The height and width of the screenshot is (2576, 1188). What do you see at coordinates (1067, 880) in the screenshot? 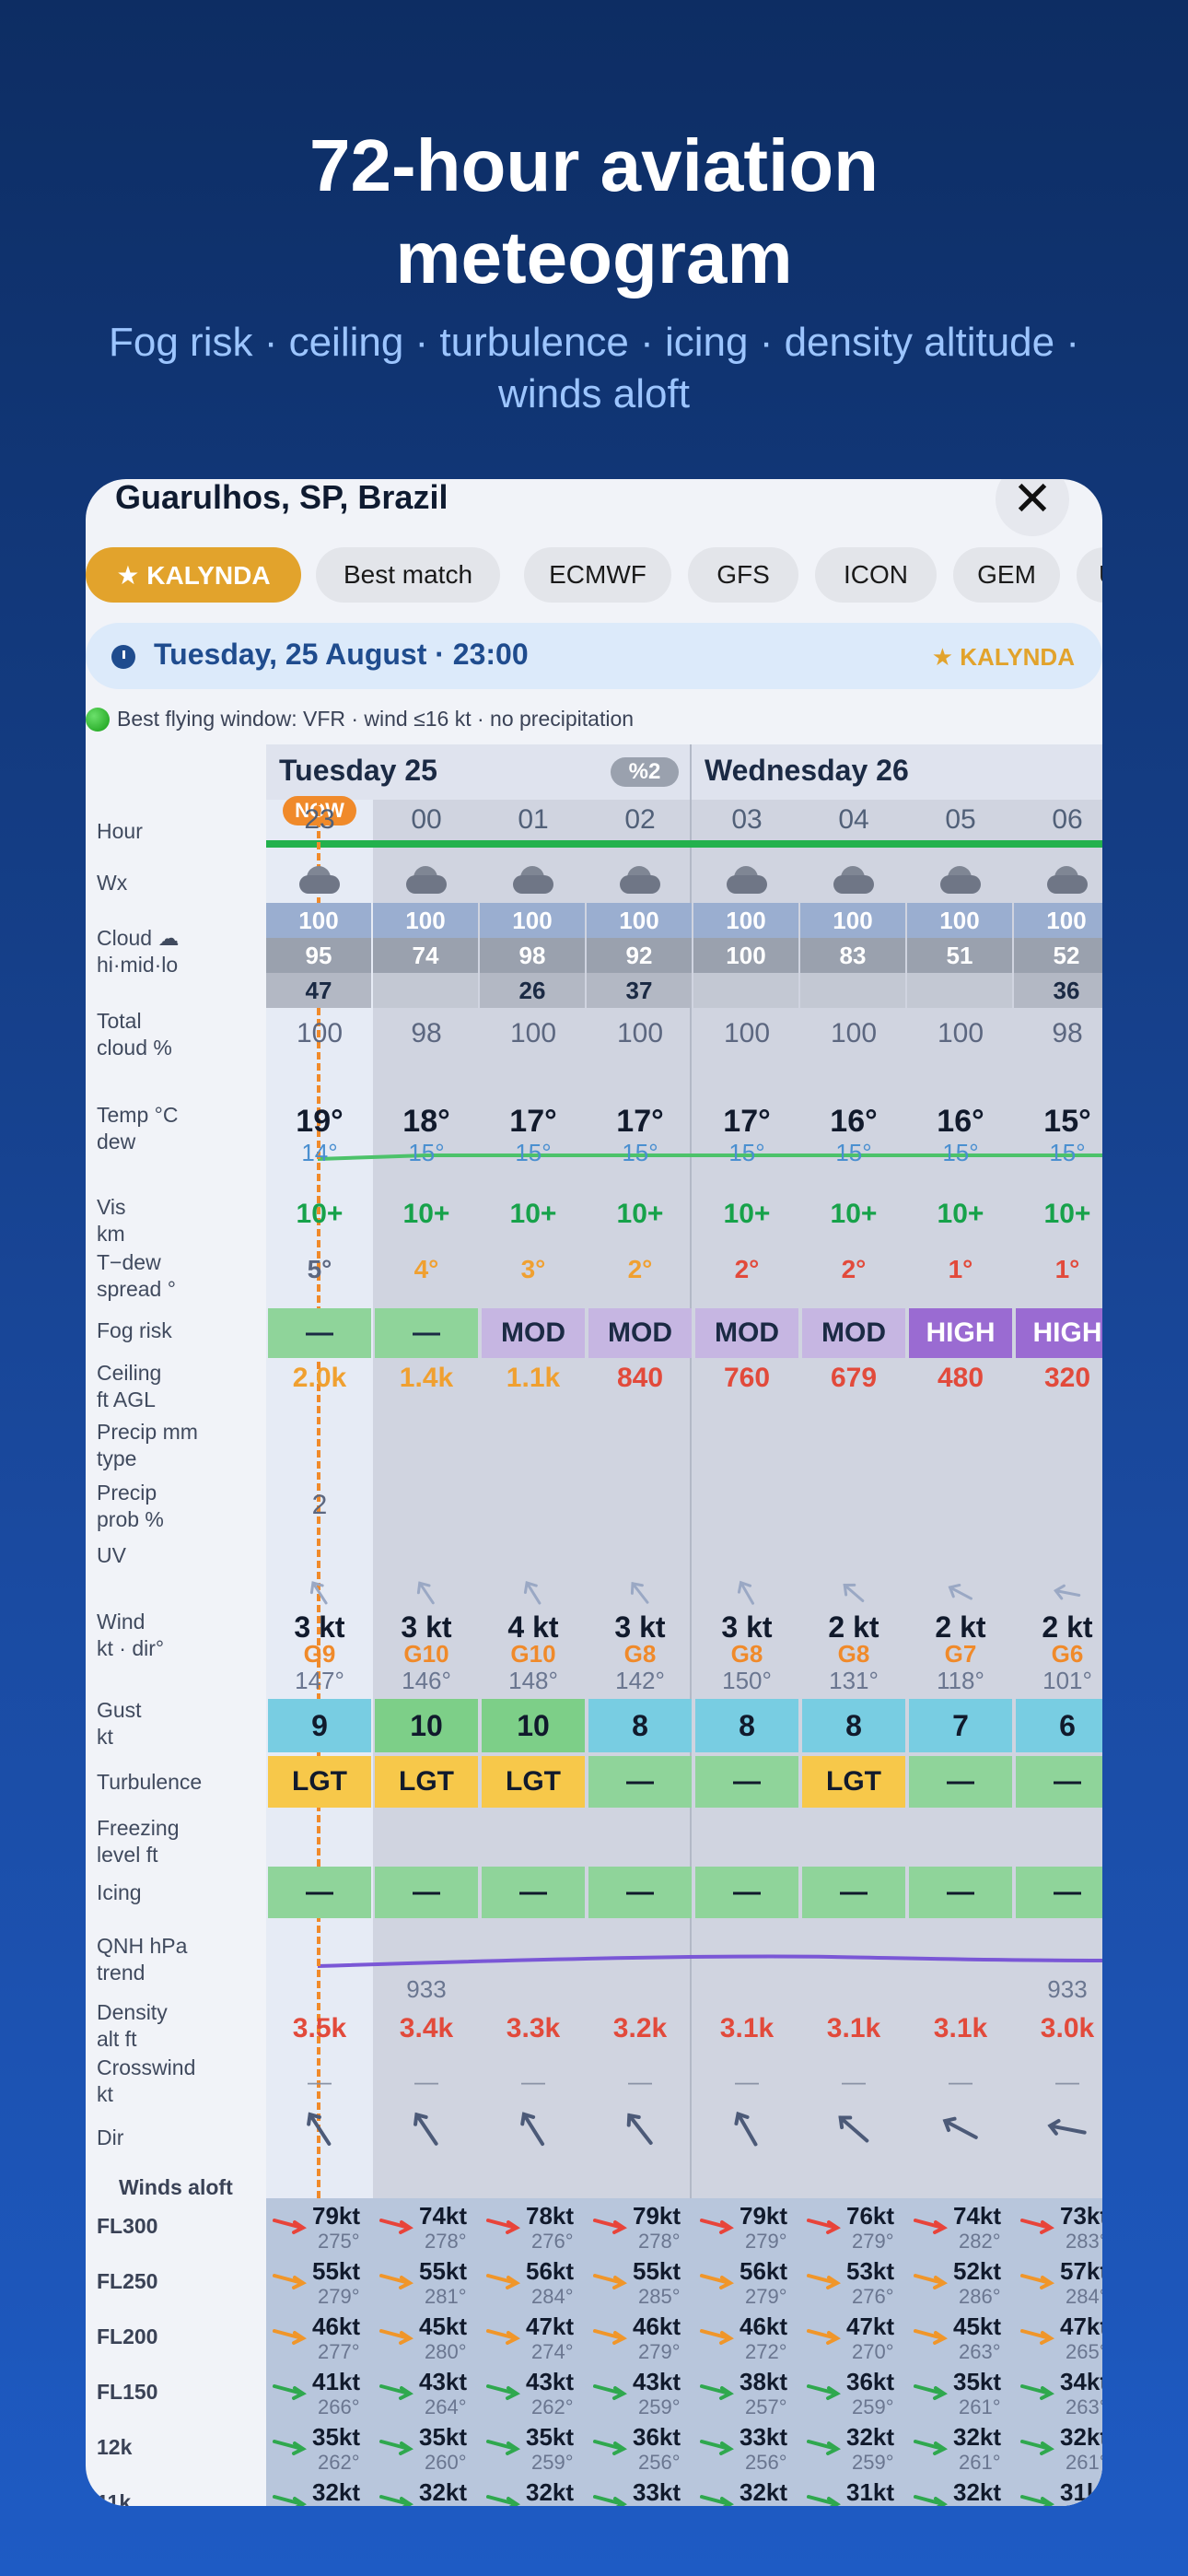
I see `overcast-cloud-icon` at bounding box center [1067, 880].